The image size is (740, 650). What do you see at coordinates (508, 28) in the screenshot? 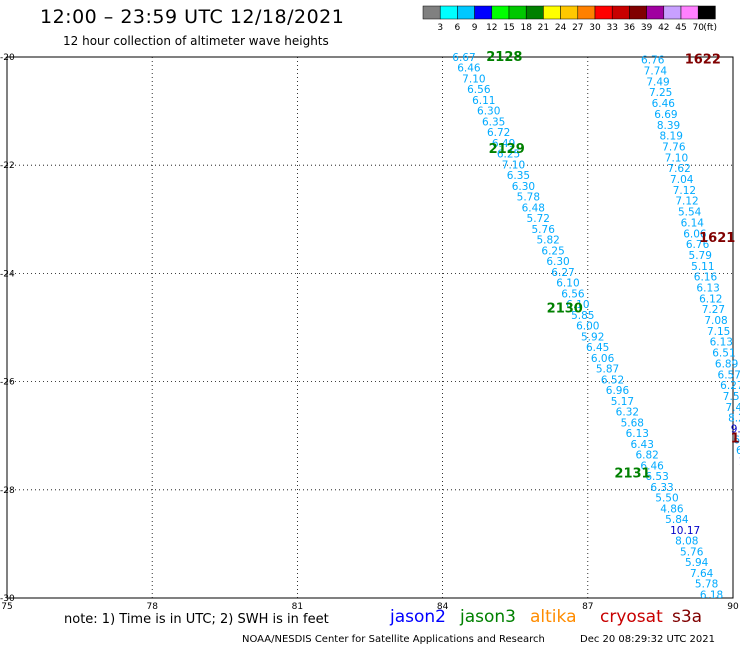
I see `colorbar-label: 15` at bounding box center [508, 28].